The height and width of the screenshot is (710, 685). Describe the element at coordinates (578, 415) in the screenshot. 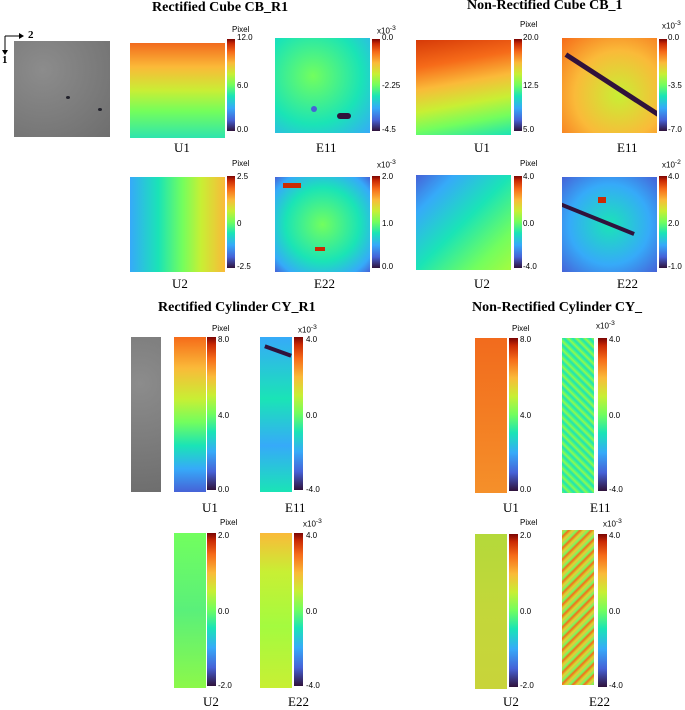

I see `e11-map-cy` at that location.